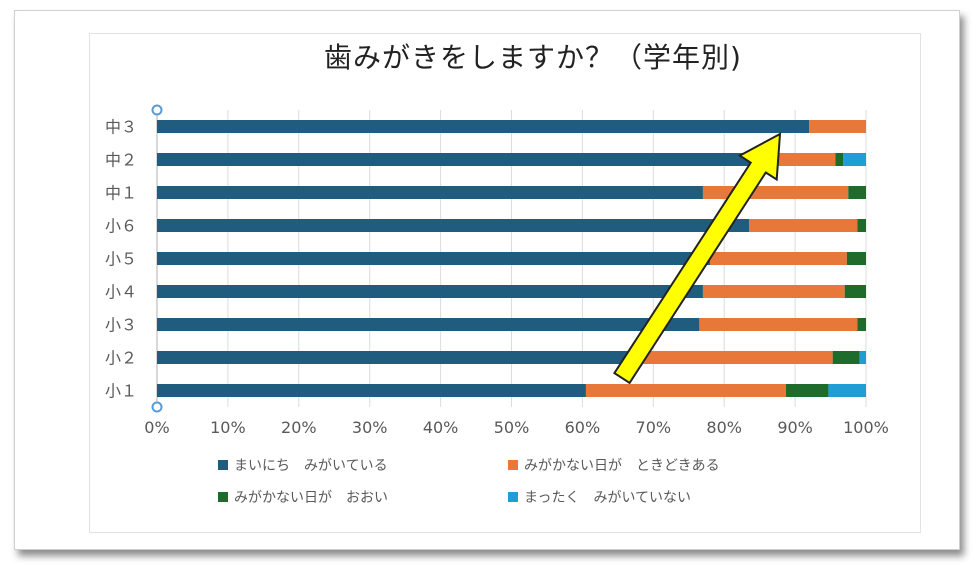 The height and width of the screenshot is (572, 976). I want to click on category-label: 中３, so click(121, 127).